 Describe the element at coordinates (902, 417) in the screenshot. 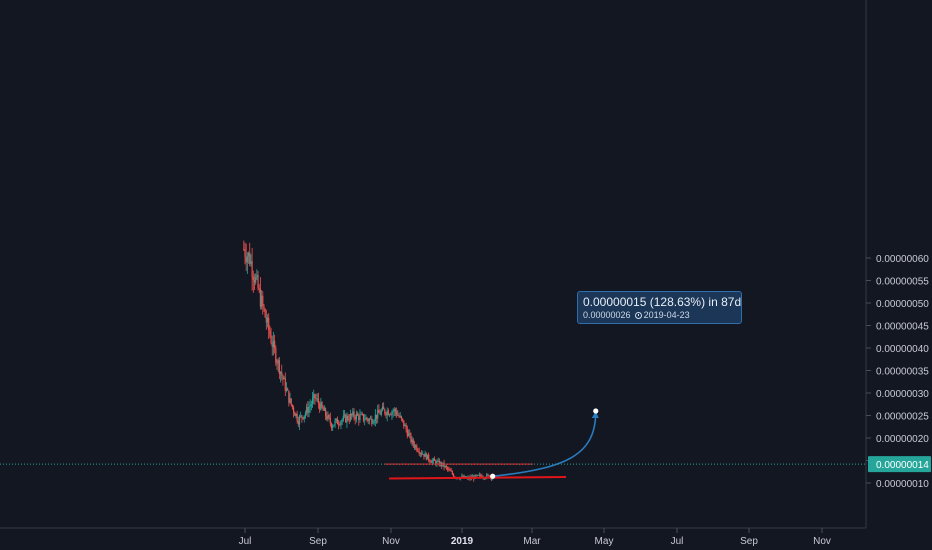

I see `y-tick-label: 0.00000025` at that location.